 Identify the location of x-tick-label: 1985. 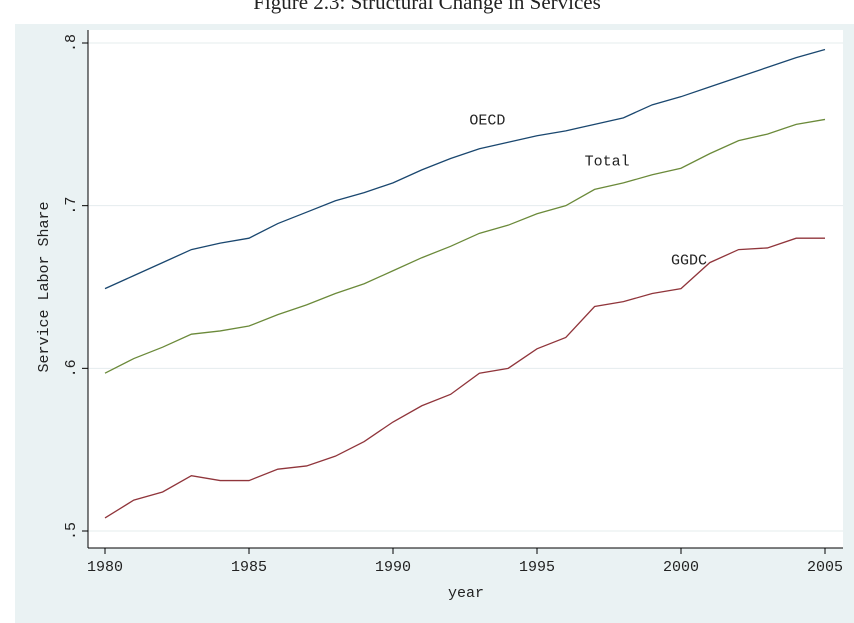
(249, 567).